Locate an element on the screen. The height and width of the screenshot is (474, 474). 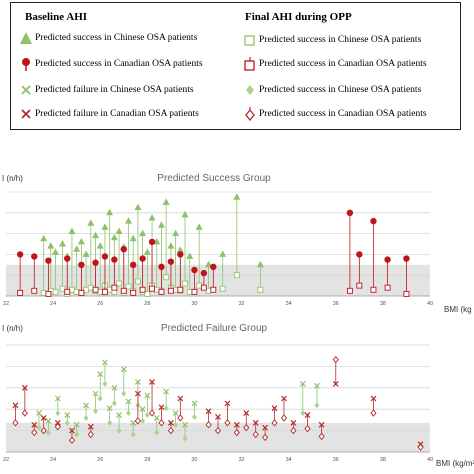
chart1-title: Predicted Success Group is located at coordinates (214, 178).